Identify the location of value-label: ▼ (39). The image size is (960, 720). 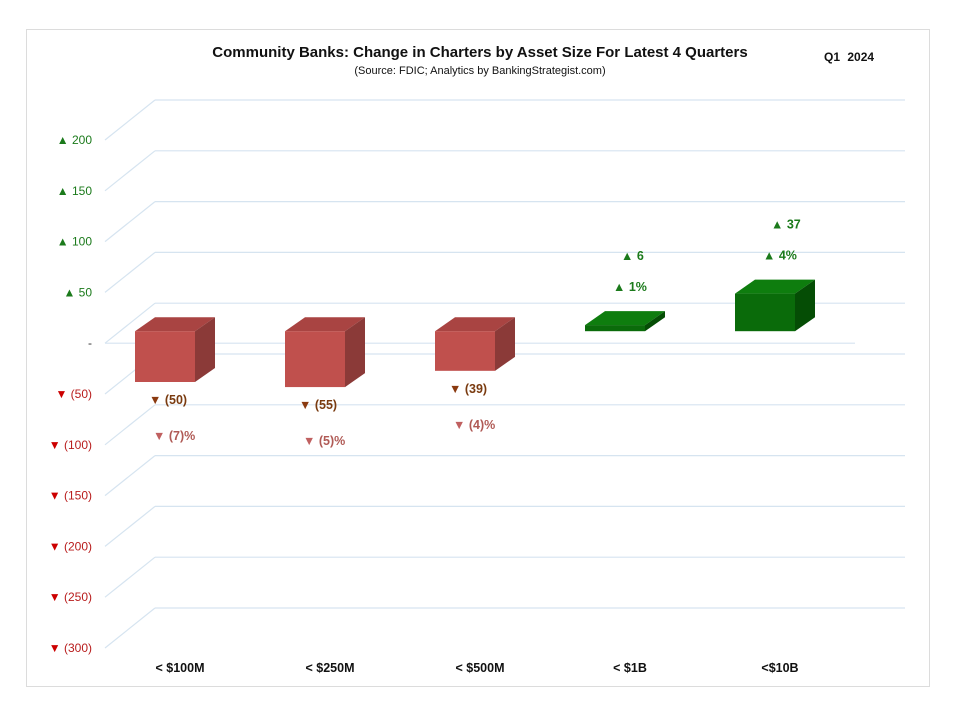
(468, 389).